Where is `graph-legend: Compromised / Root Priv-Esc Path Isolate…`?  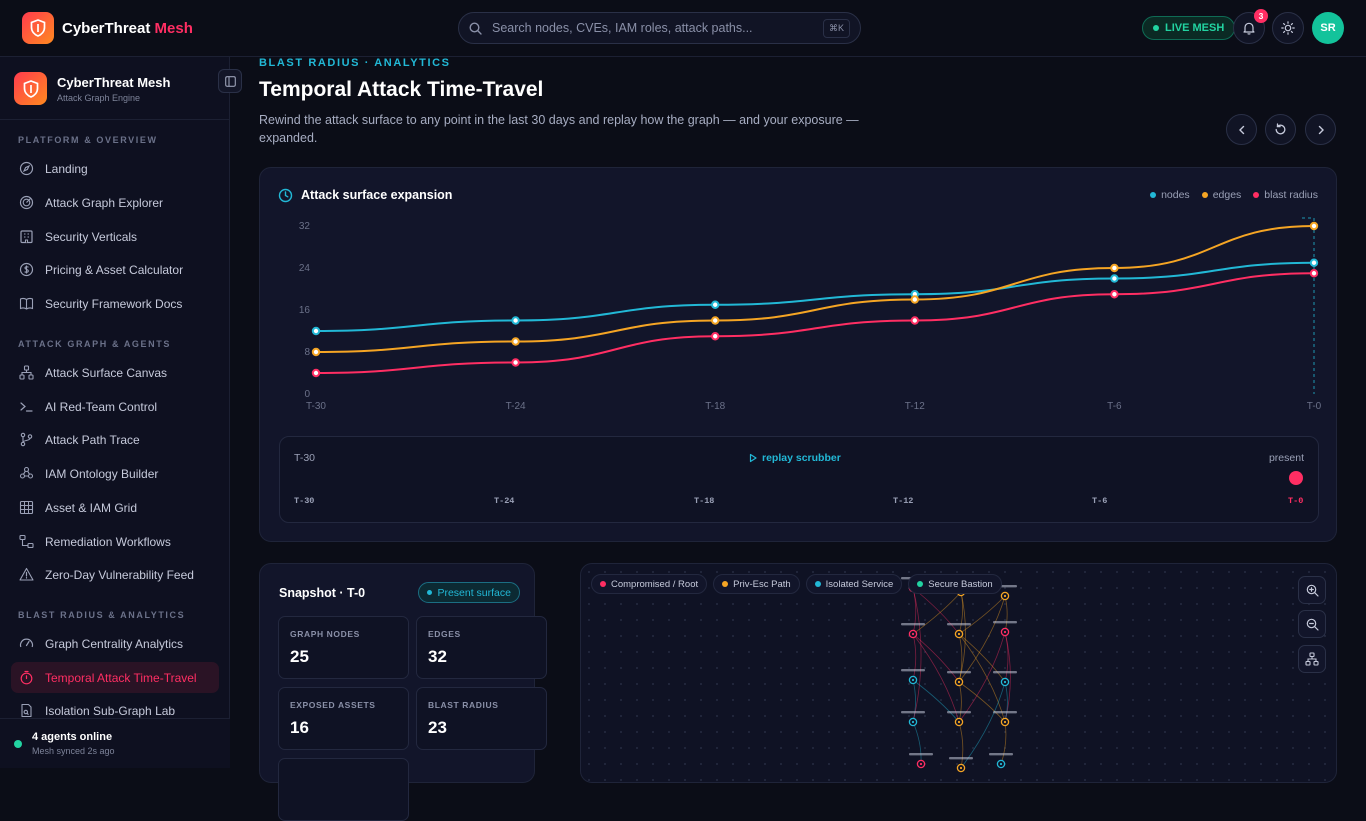
graph-legend: Compromised / Root Priv-Esc Path Isolate… is located at coordinates (796, 584).